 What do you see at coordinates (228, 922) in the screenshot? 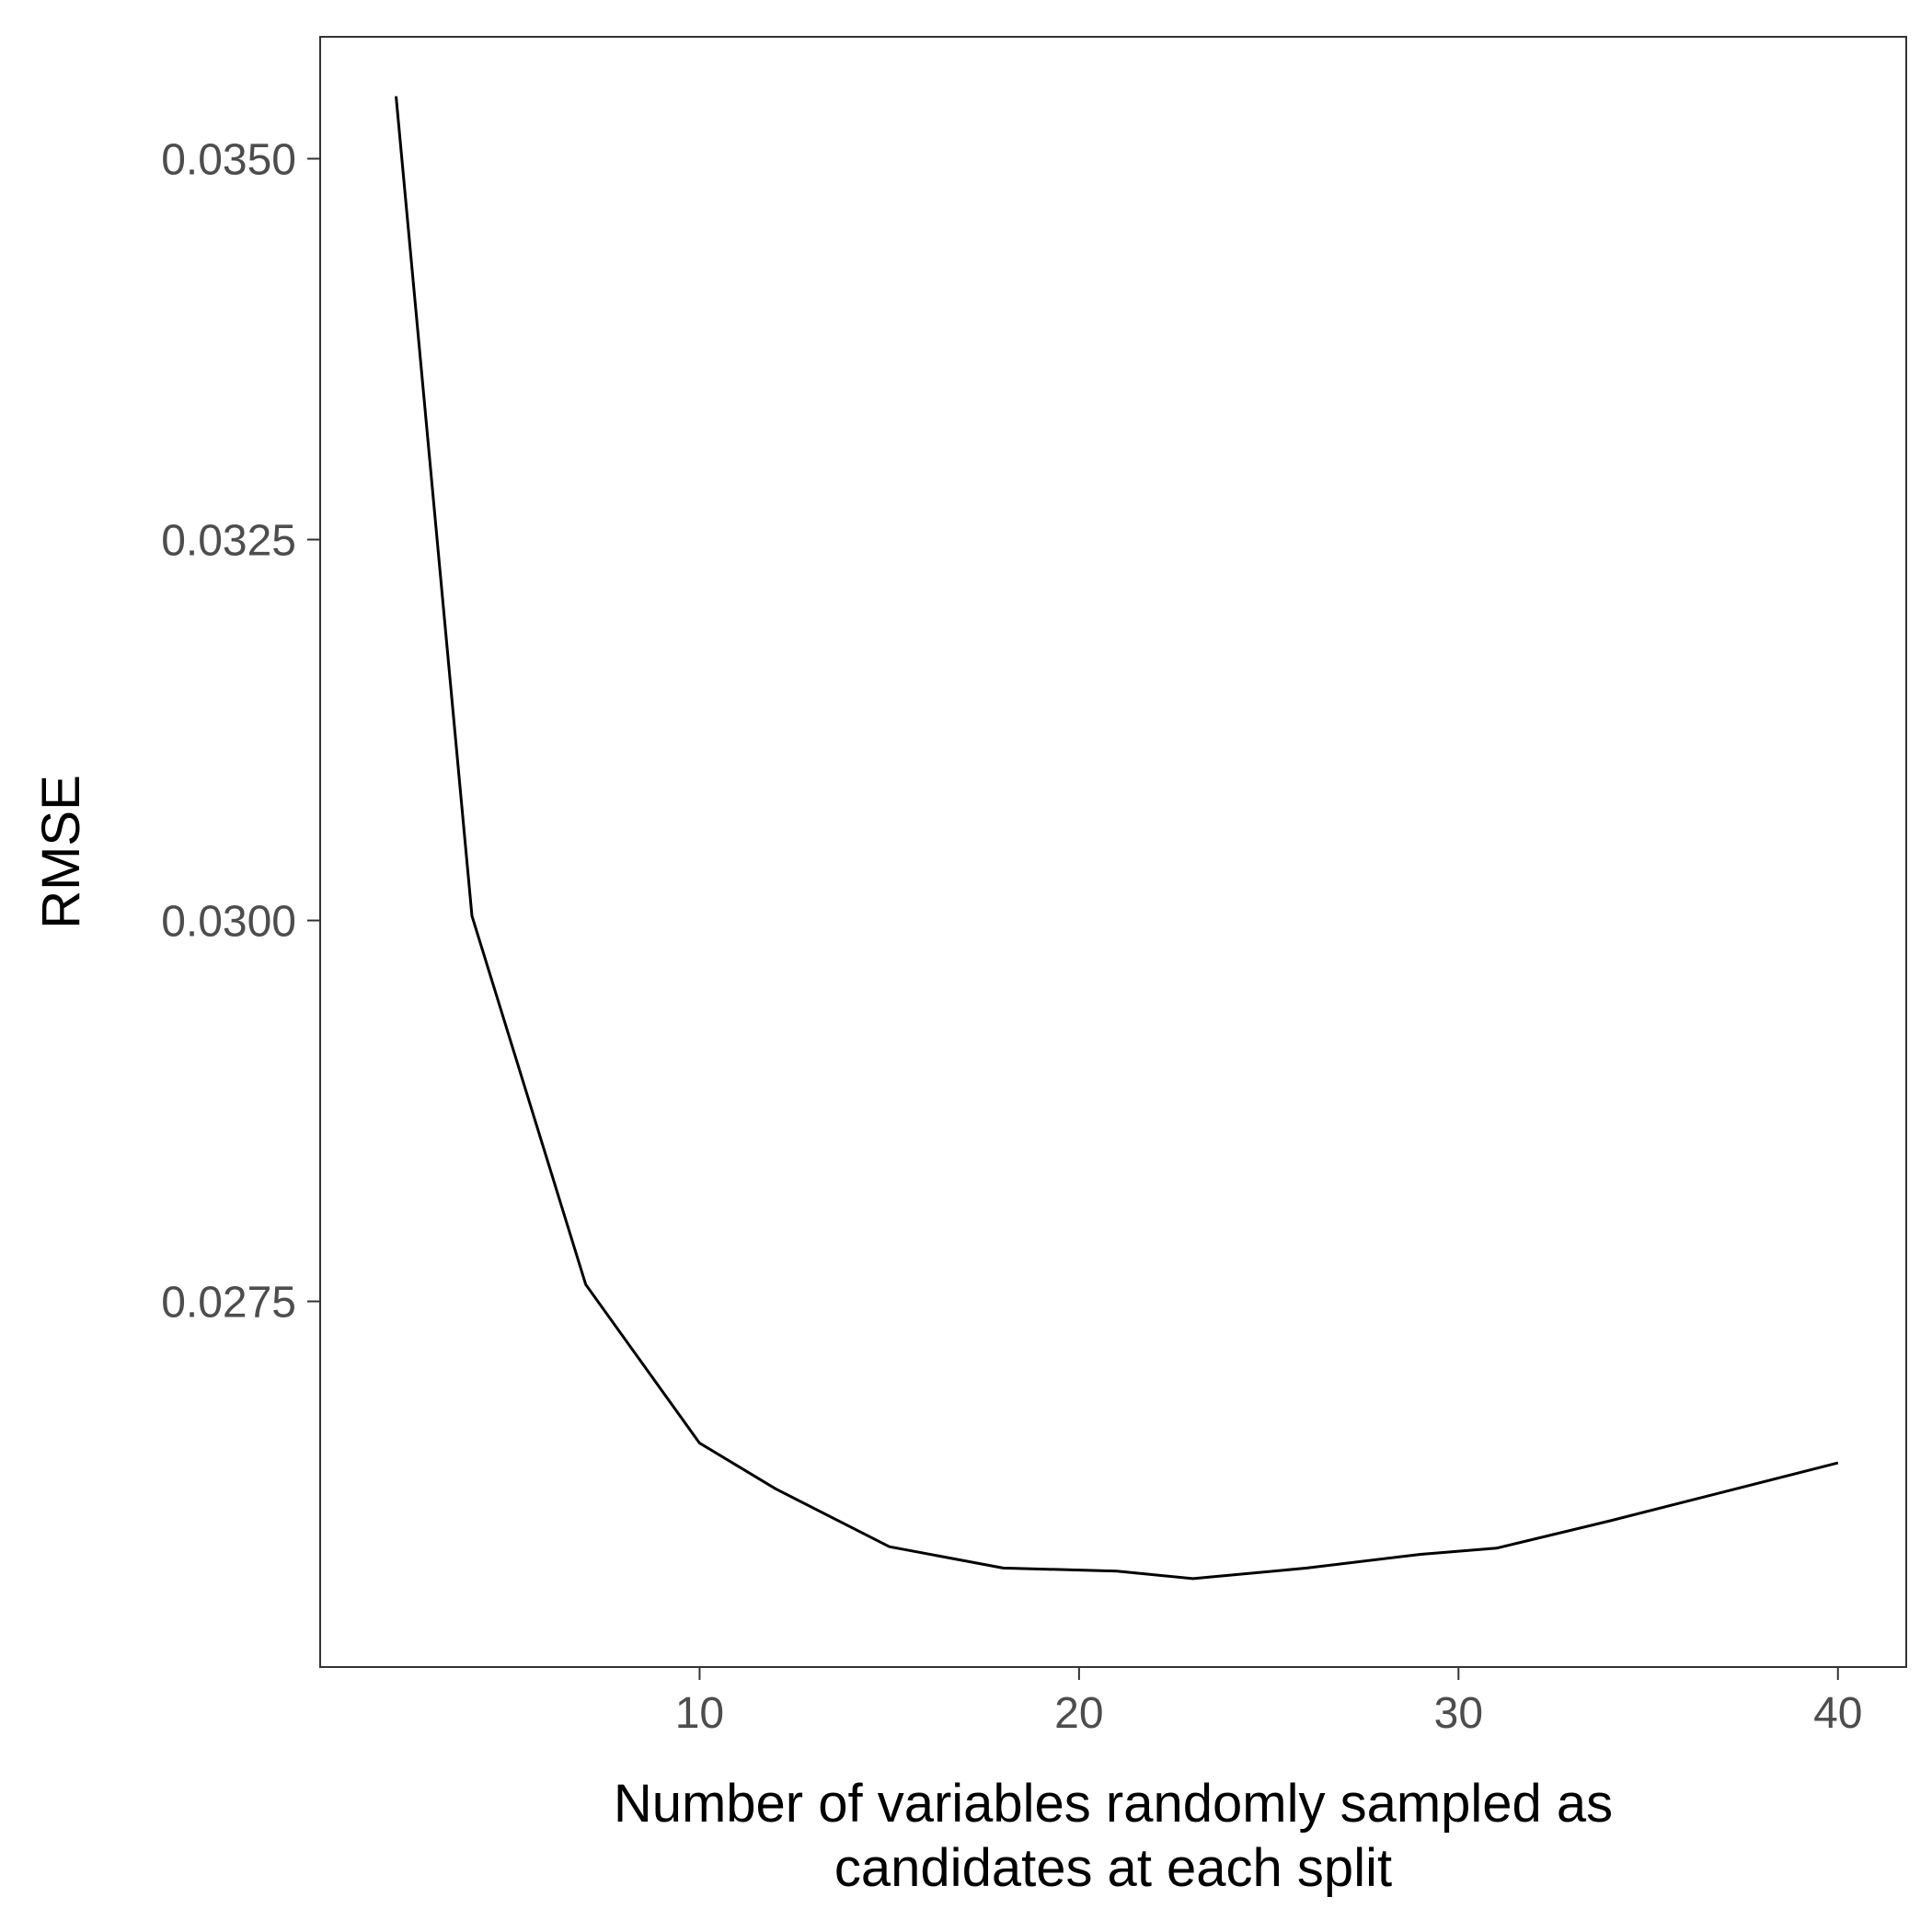
I see `y-tick-label: 0.0300` at bounding box center [228, 922].